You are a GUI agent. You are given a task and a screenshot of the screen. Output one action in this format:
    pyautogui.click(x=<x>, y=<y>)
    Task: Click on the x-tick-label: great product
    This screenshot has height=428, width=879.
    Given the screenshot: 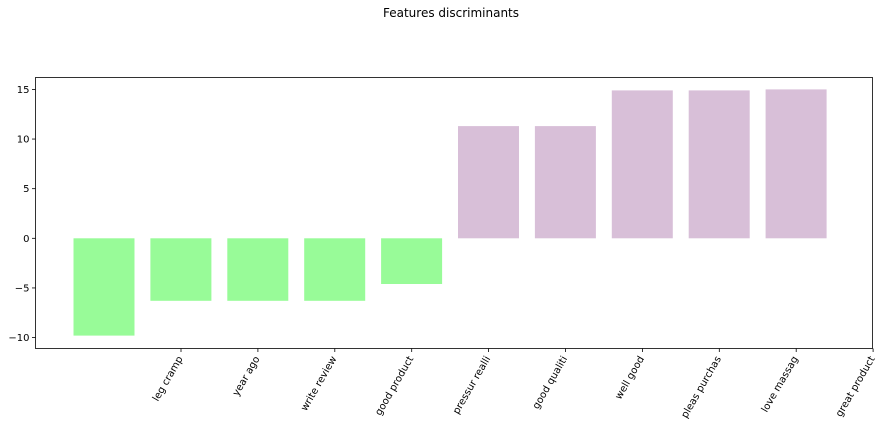 What is the action you would take?
    pyautogui.click(x=856, y=386)
    